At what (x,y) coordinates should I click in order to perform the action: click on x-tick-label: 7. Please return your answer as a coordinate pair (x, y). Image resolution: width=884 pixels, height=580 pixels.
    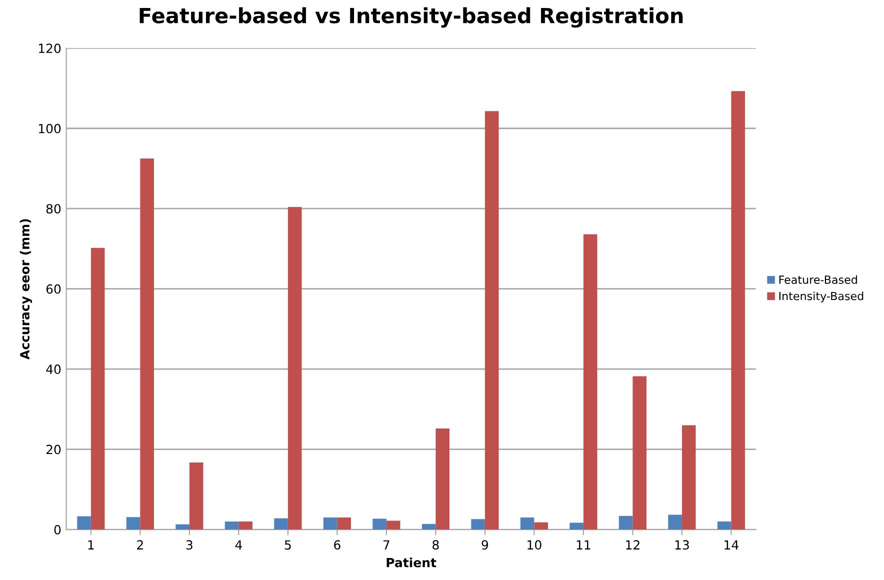
    Looking at the image, I should click on (386, 545).